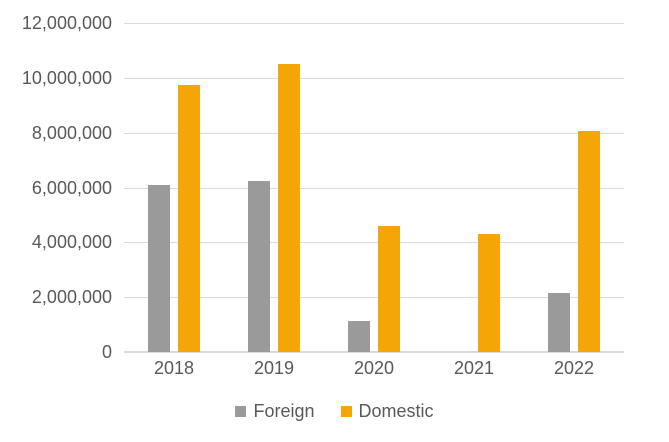 The width and height of the screenshot is (669, 442). What do you see at coordinates (289, 208) in the screenshot?
I see `bar-domestic-2019` at bounding box center [289, 208].